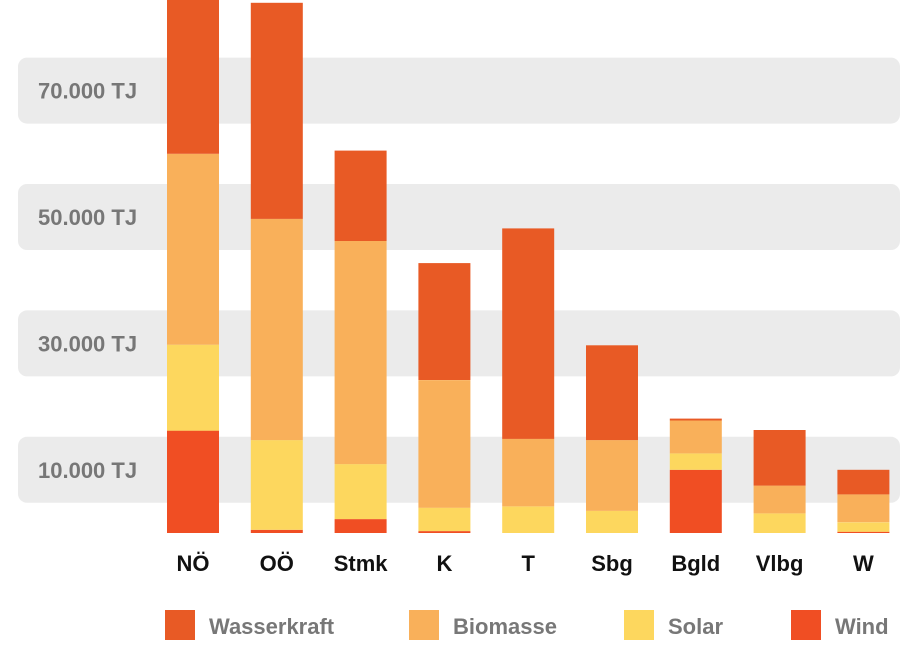 The image size is (914, 649). What do you see at coordinates (695, 461) in the screenshot?
I see `bar-segment-solar-bgld` at bounding box center [695, 461].